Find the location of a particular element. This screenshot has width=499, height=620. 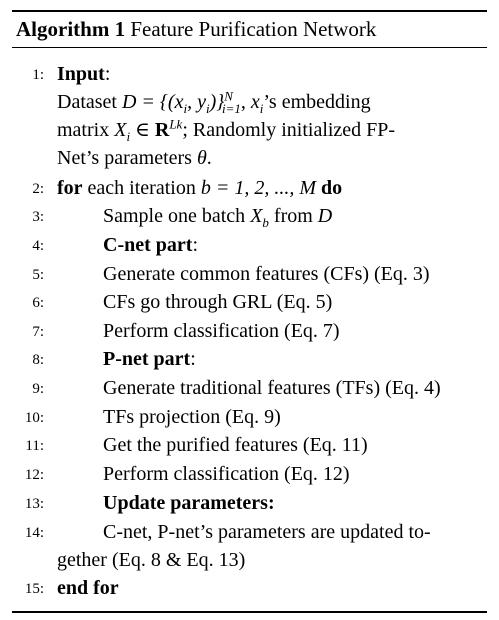

line-text: for each iteration b = 1, 2, ..., M do is located at coordinates (199, 188).